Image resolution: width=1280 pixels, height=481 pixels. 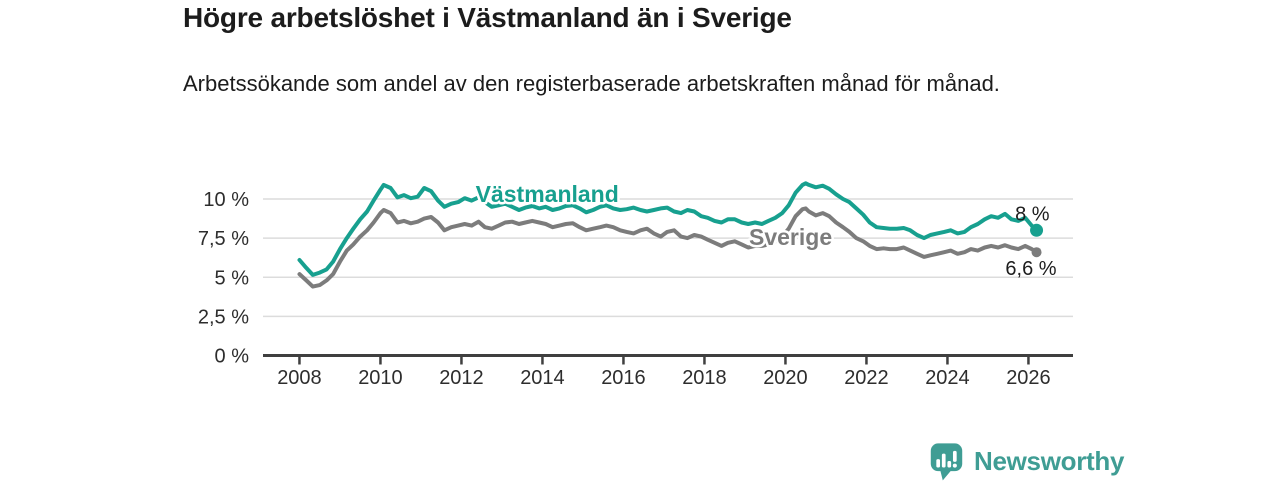 I want to click on series-line-sverige, so click(x=668, y=247).